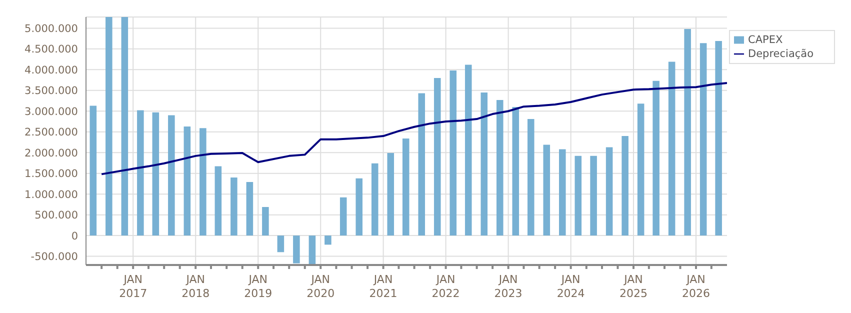 This screenshot has height=313, width=851. Describe the element at coordinates (51, 174) in the screenshot. I see `y-tick-label: 1.500.000` at that location.